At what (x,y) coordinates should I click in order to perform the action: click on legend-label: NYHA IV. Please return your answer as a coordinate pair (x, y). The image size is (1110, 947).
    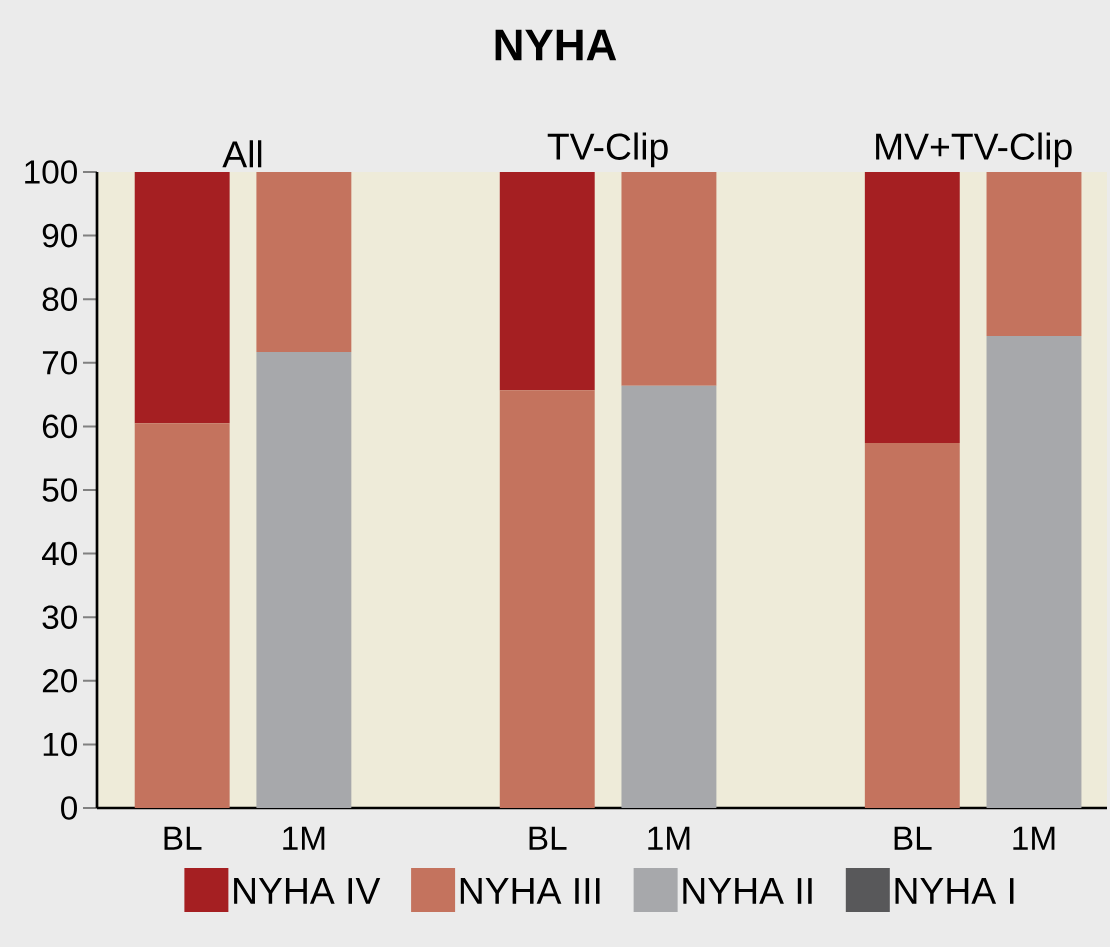
    Looking at the image, I should click on (307, 891).